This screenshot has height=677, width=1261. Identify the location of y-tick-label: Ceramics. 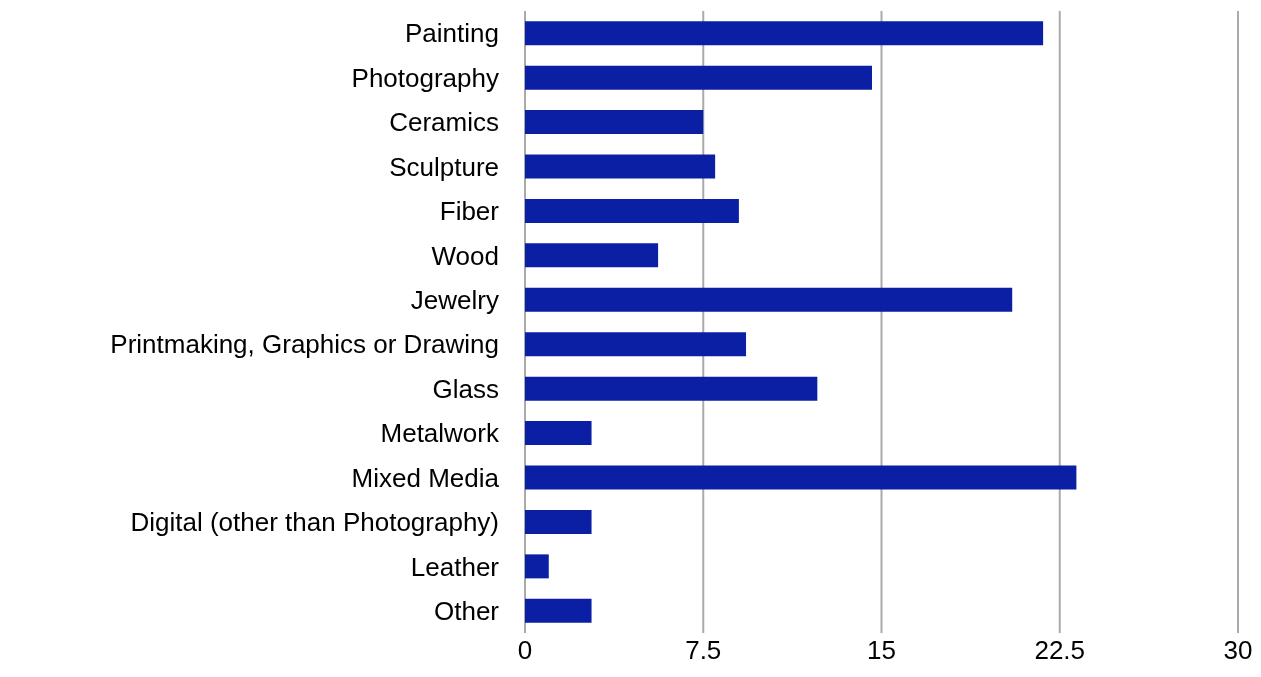
(444, 122).